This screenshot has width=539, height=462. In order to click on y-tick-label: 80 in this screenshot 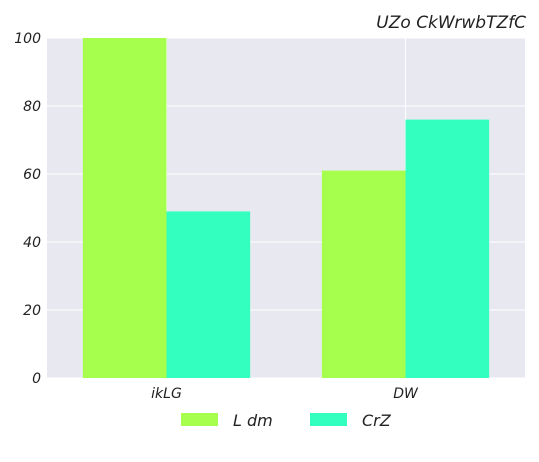, I will do `click(32, 107)`.